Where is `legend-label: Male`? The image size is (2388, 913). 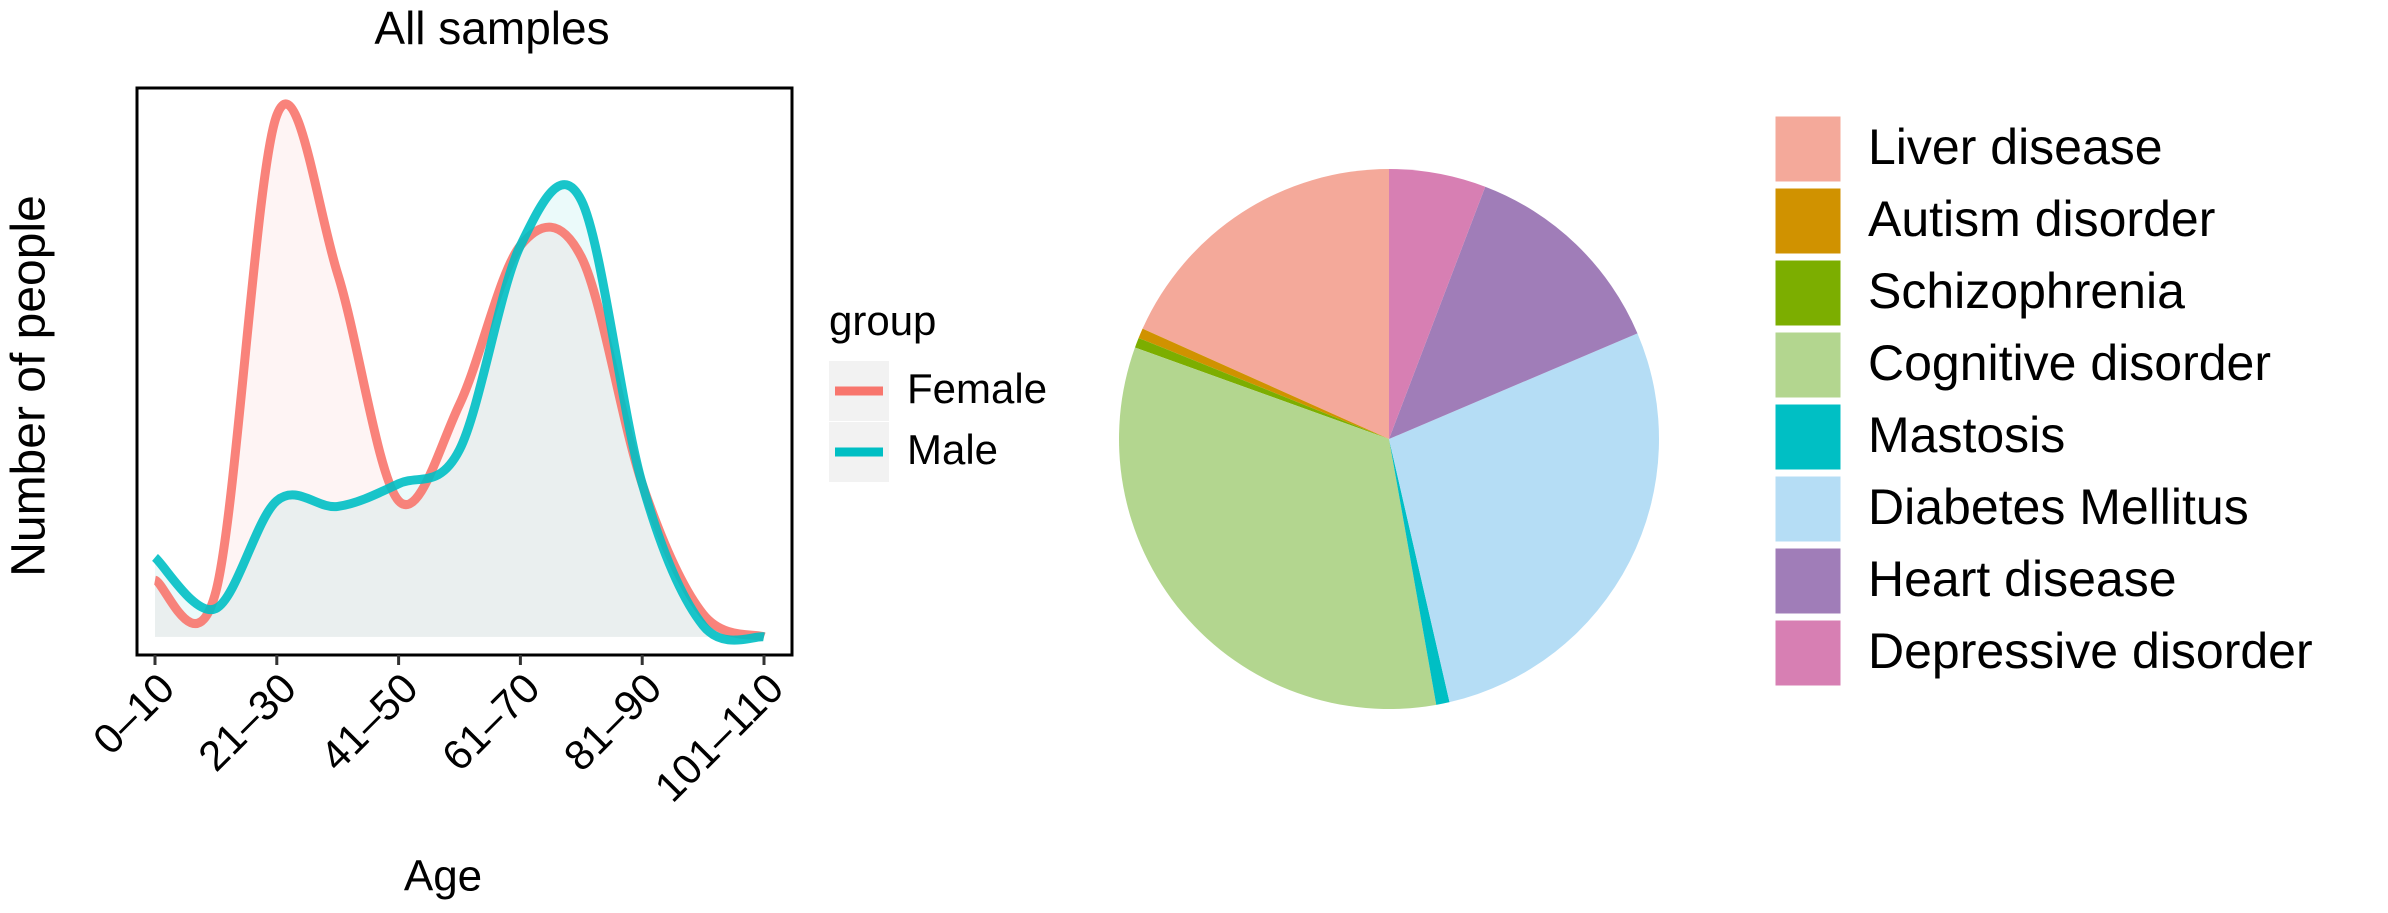 legend-label: Male is located at coordinates (952, 449).